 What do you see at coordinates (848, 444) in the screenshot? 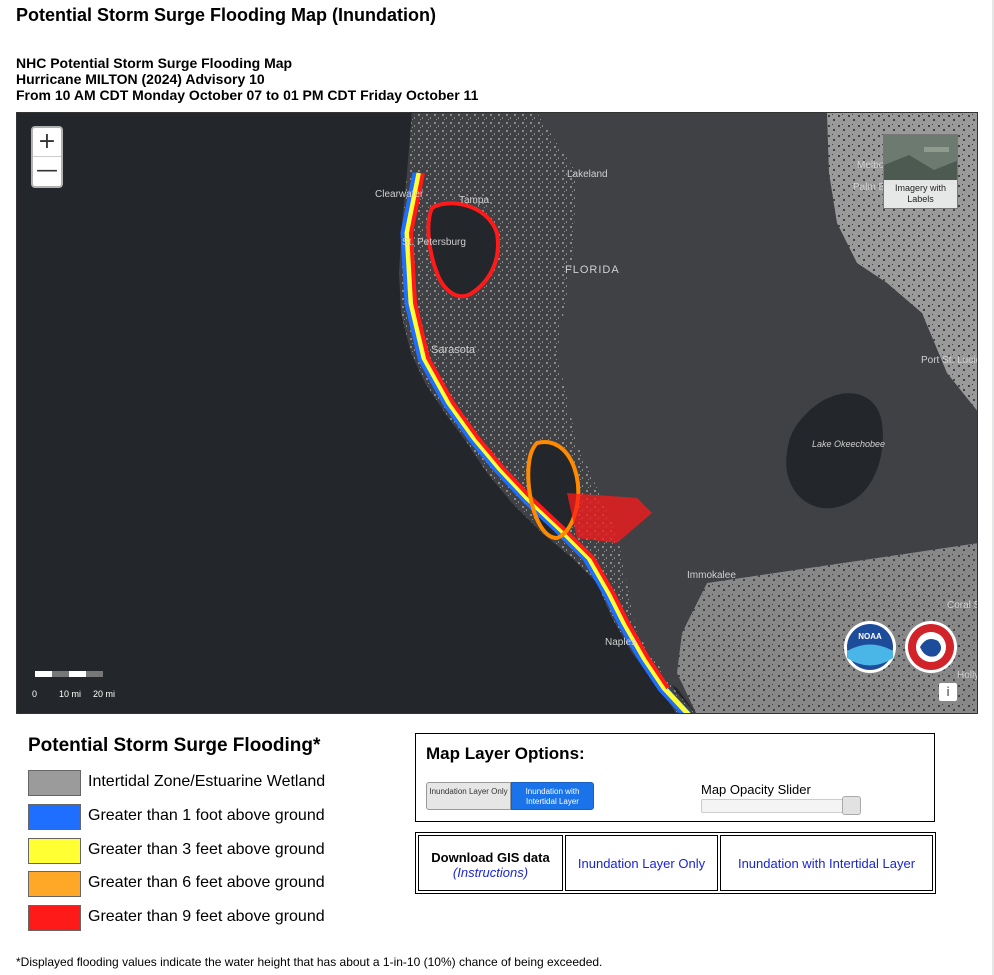
I see `place-label-lake-okeechobee: Lake Okeechobee` at bounding box center [848, 444].